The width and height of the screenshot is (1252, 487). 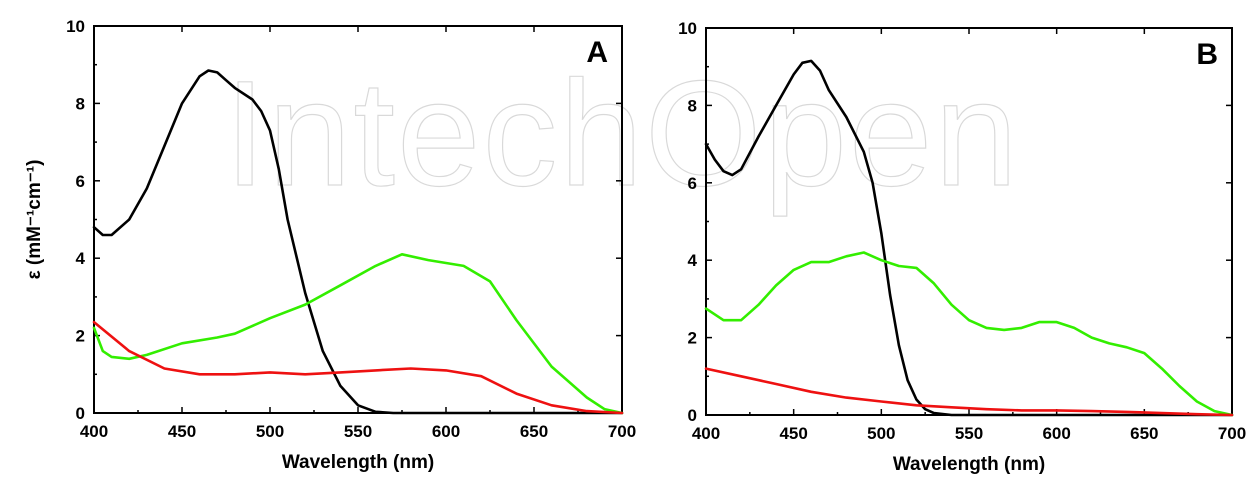 What do you see at coordinates (34, 220) in the screenshot?
I see `y-axis-title: ε (mM⁻¹cm⁻¹)` at bounding box center [34, 220].